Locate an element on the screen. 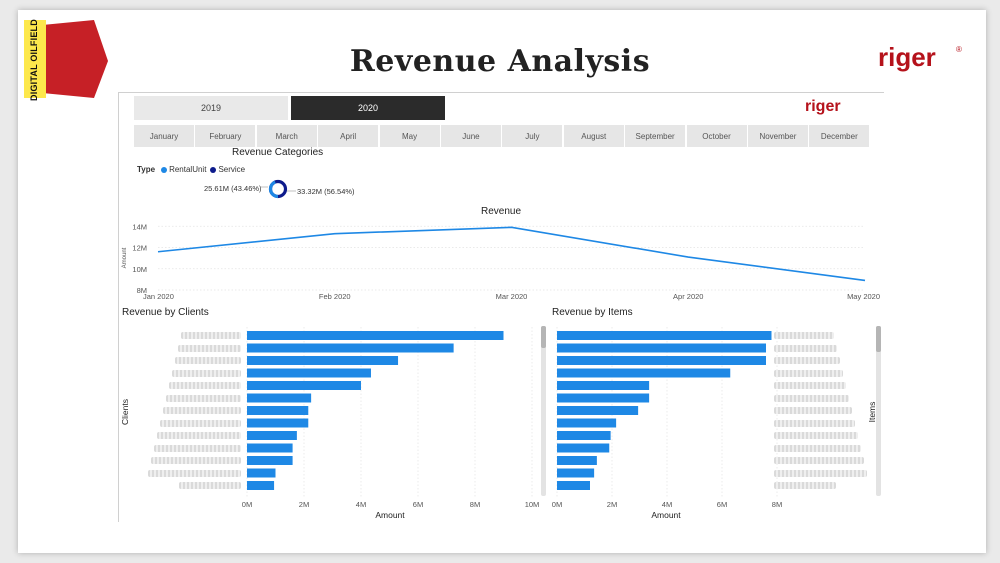 The width and height of the screenshot is (1000, 563). revenue-categories-title: Revenue Categories is located at coordinates (278, 152).